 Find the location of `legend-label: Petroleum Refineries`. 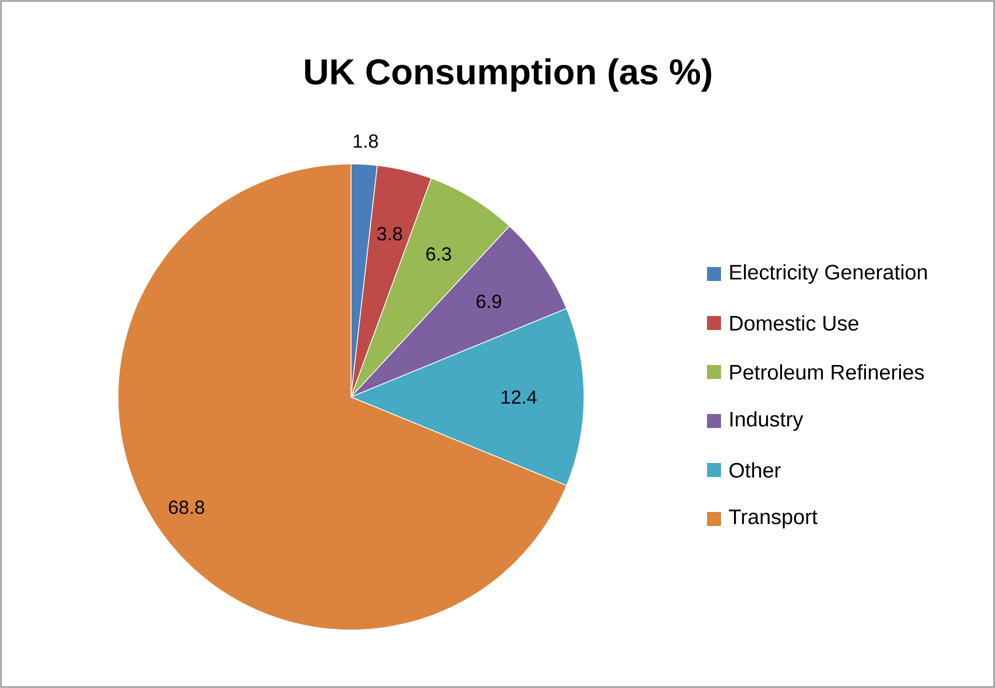

legend-label: Petroleum Refineries is located at coordinates (827, 372).